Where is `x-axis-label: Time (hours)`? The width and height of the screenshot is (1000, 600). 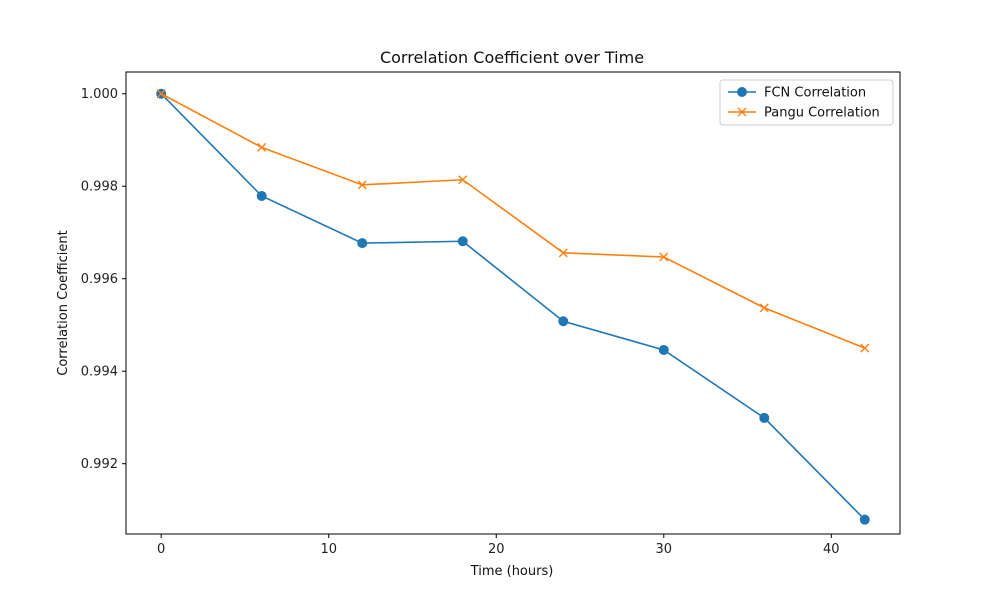
x-axis-label: Time (hours) is located at coordinates (512, 571).